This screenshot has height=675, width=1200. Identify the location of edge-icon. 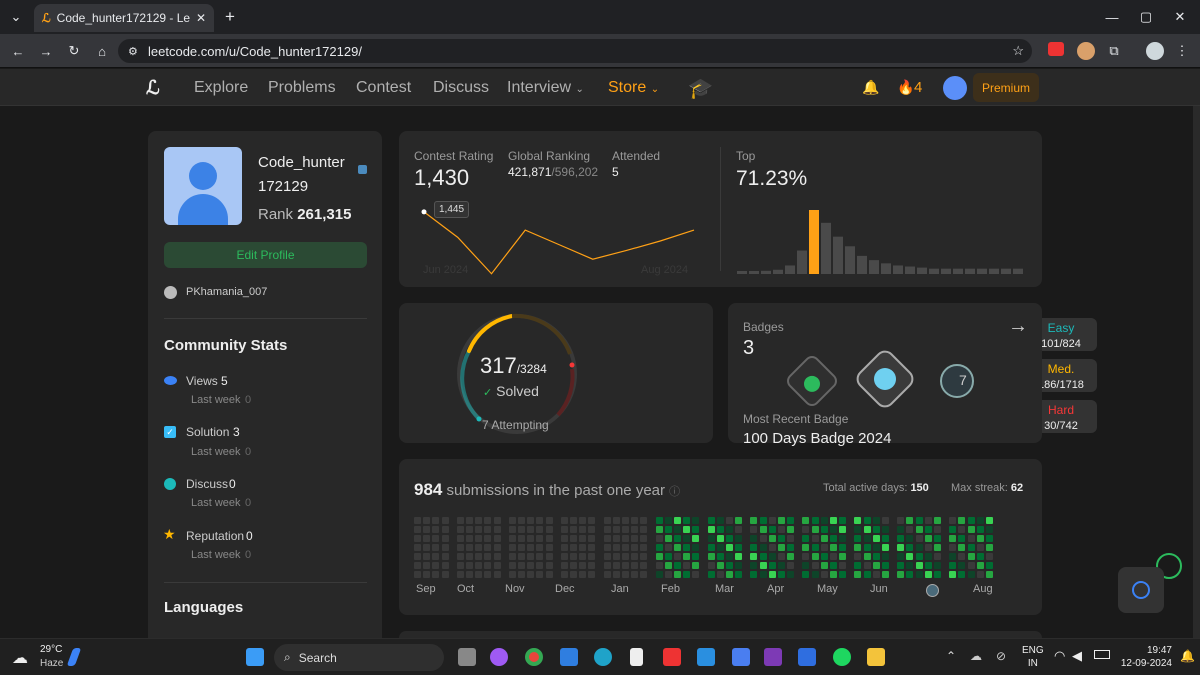
(603, 657).